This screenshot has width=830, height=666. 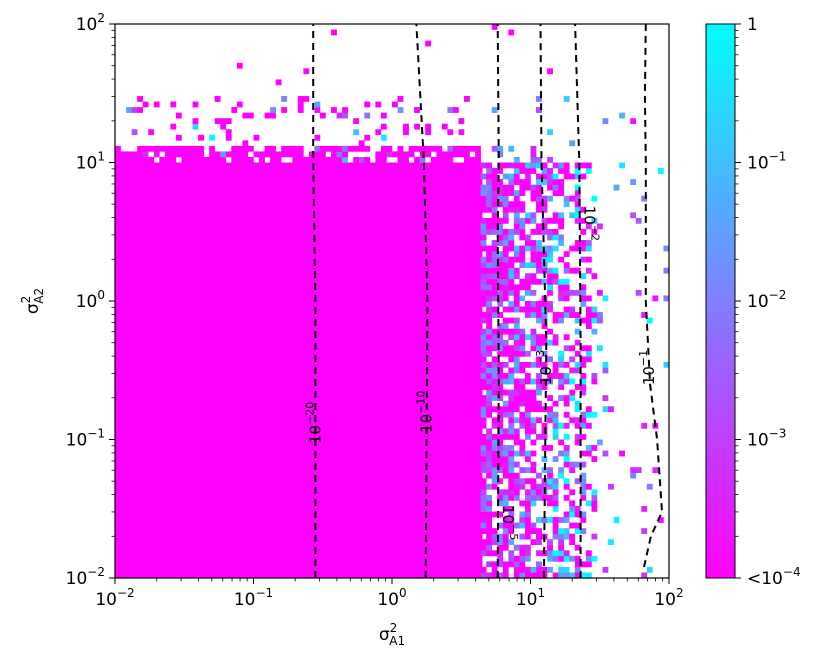 What do you see at coordinates (591, 223) in the screenshot?
I see `contour-label: 10−2` at bounding box center [591, 223].